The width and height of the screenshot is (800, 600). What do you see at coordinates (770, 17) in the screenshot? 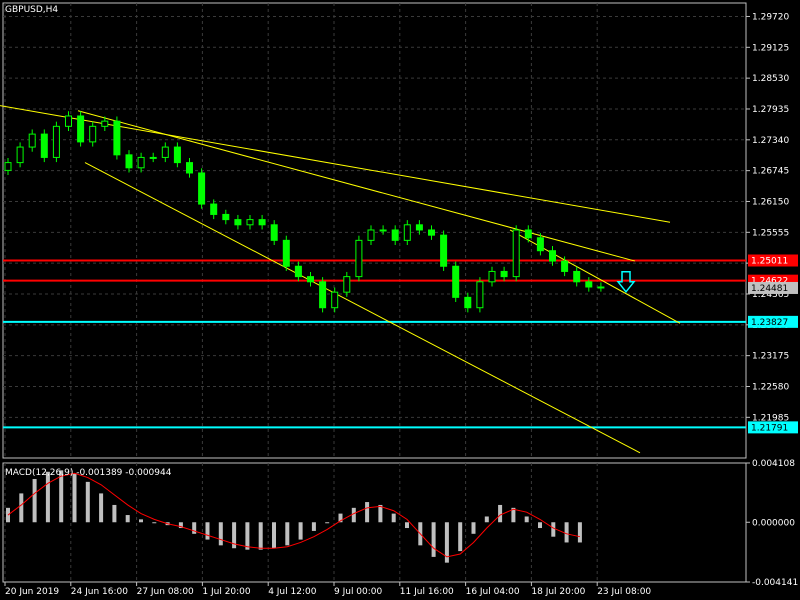
I see `price-tick-label: 1.29720` at bounding box center [770, 17].